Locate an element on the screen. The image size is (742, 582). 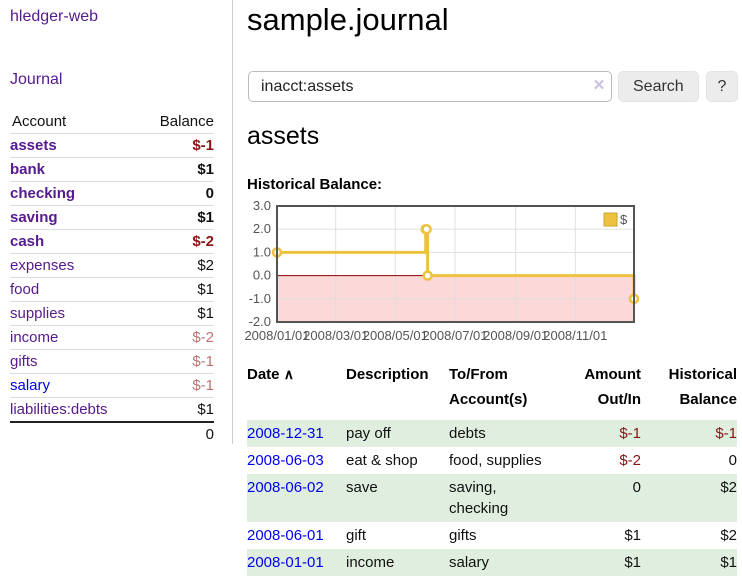
account-link: supplies is located at coordinates (38, 313).